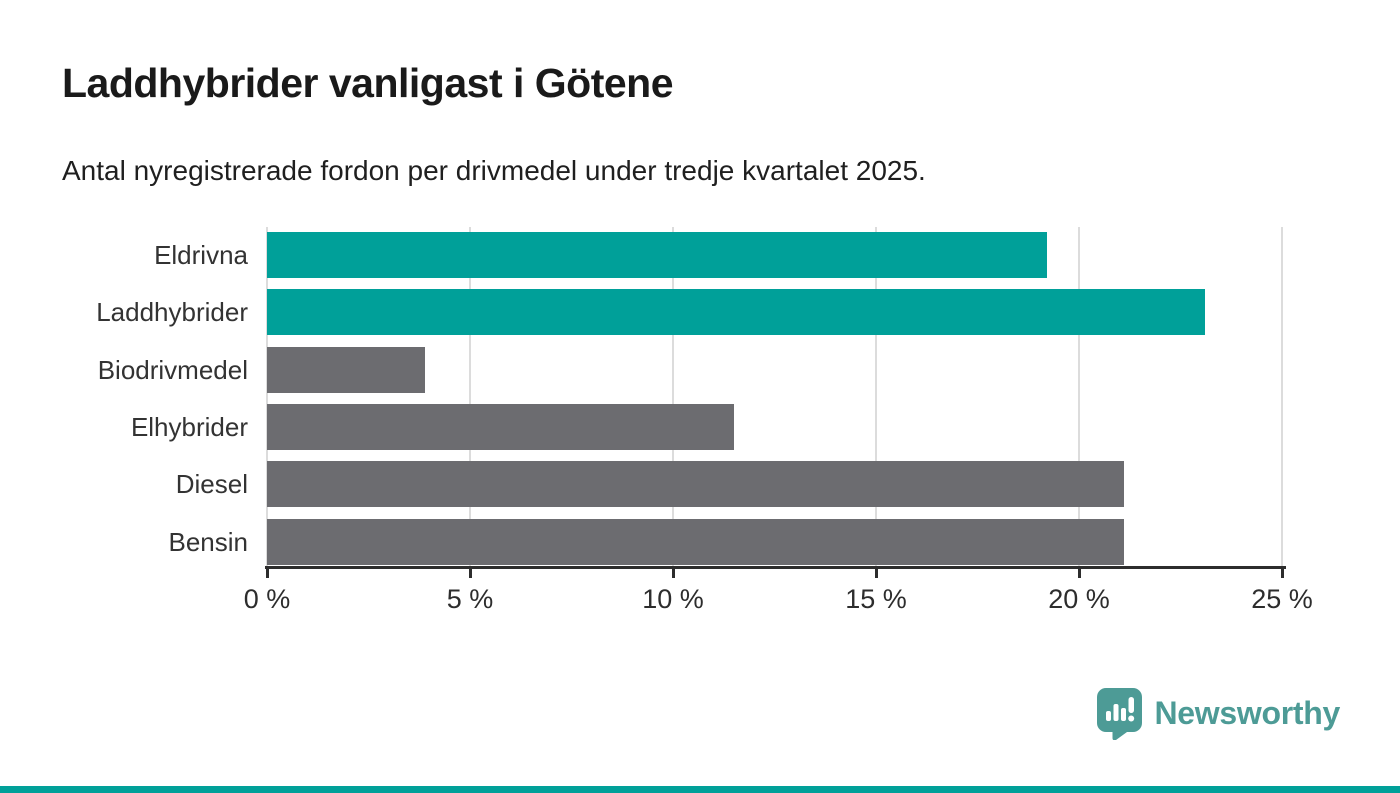 This screenshot has height=793, width=1400. I want to click on footer-stripe, so click(700, 789).